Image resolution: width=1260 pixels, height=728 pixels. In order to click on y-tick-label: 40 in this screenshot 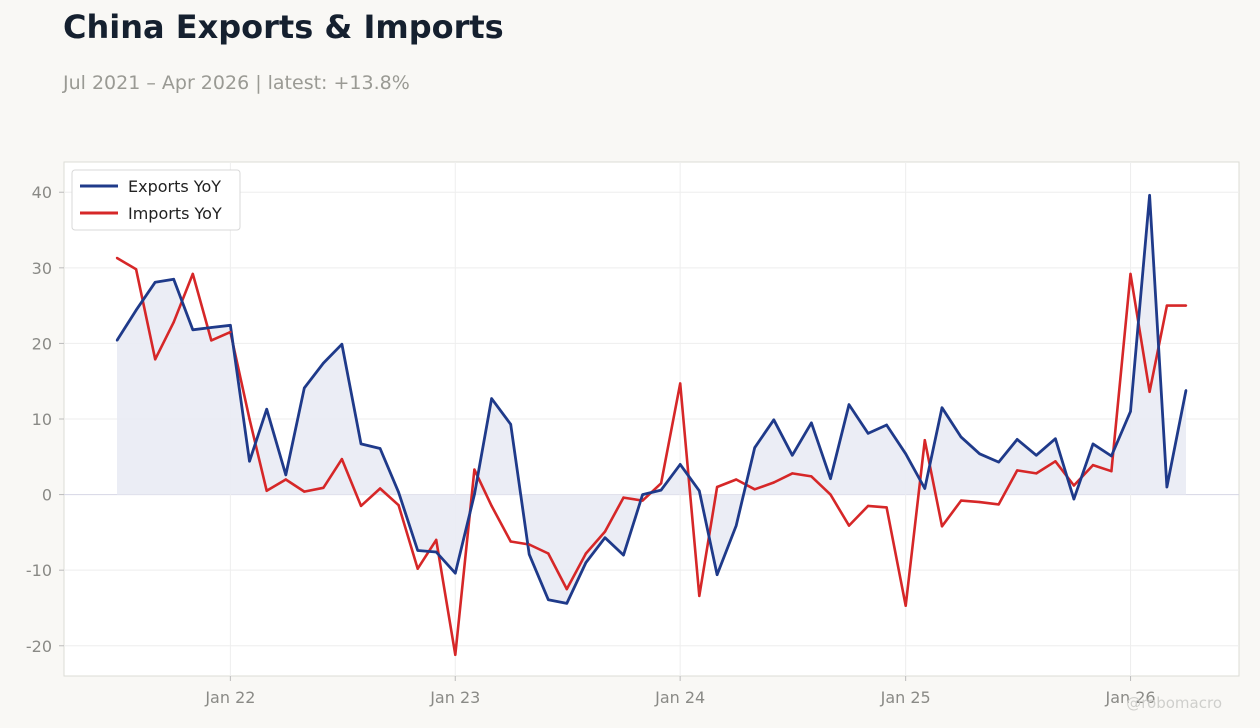, I will do `click(42, 192)`.